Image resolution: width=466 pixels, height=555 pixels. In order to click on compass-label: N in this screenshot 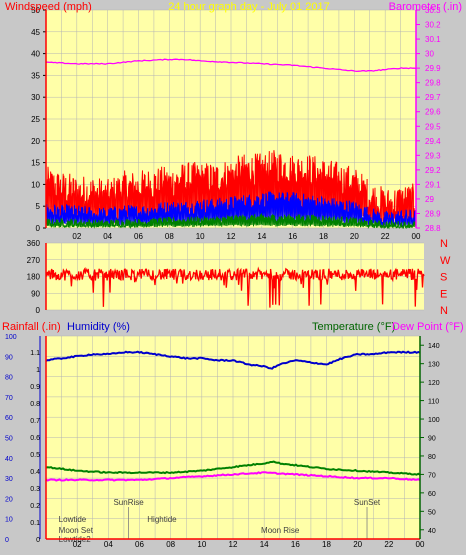, I will do `click(444, 311)`.